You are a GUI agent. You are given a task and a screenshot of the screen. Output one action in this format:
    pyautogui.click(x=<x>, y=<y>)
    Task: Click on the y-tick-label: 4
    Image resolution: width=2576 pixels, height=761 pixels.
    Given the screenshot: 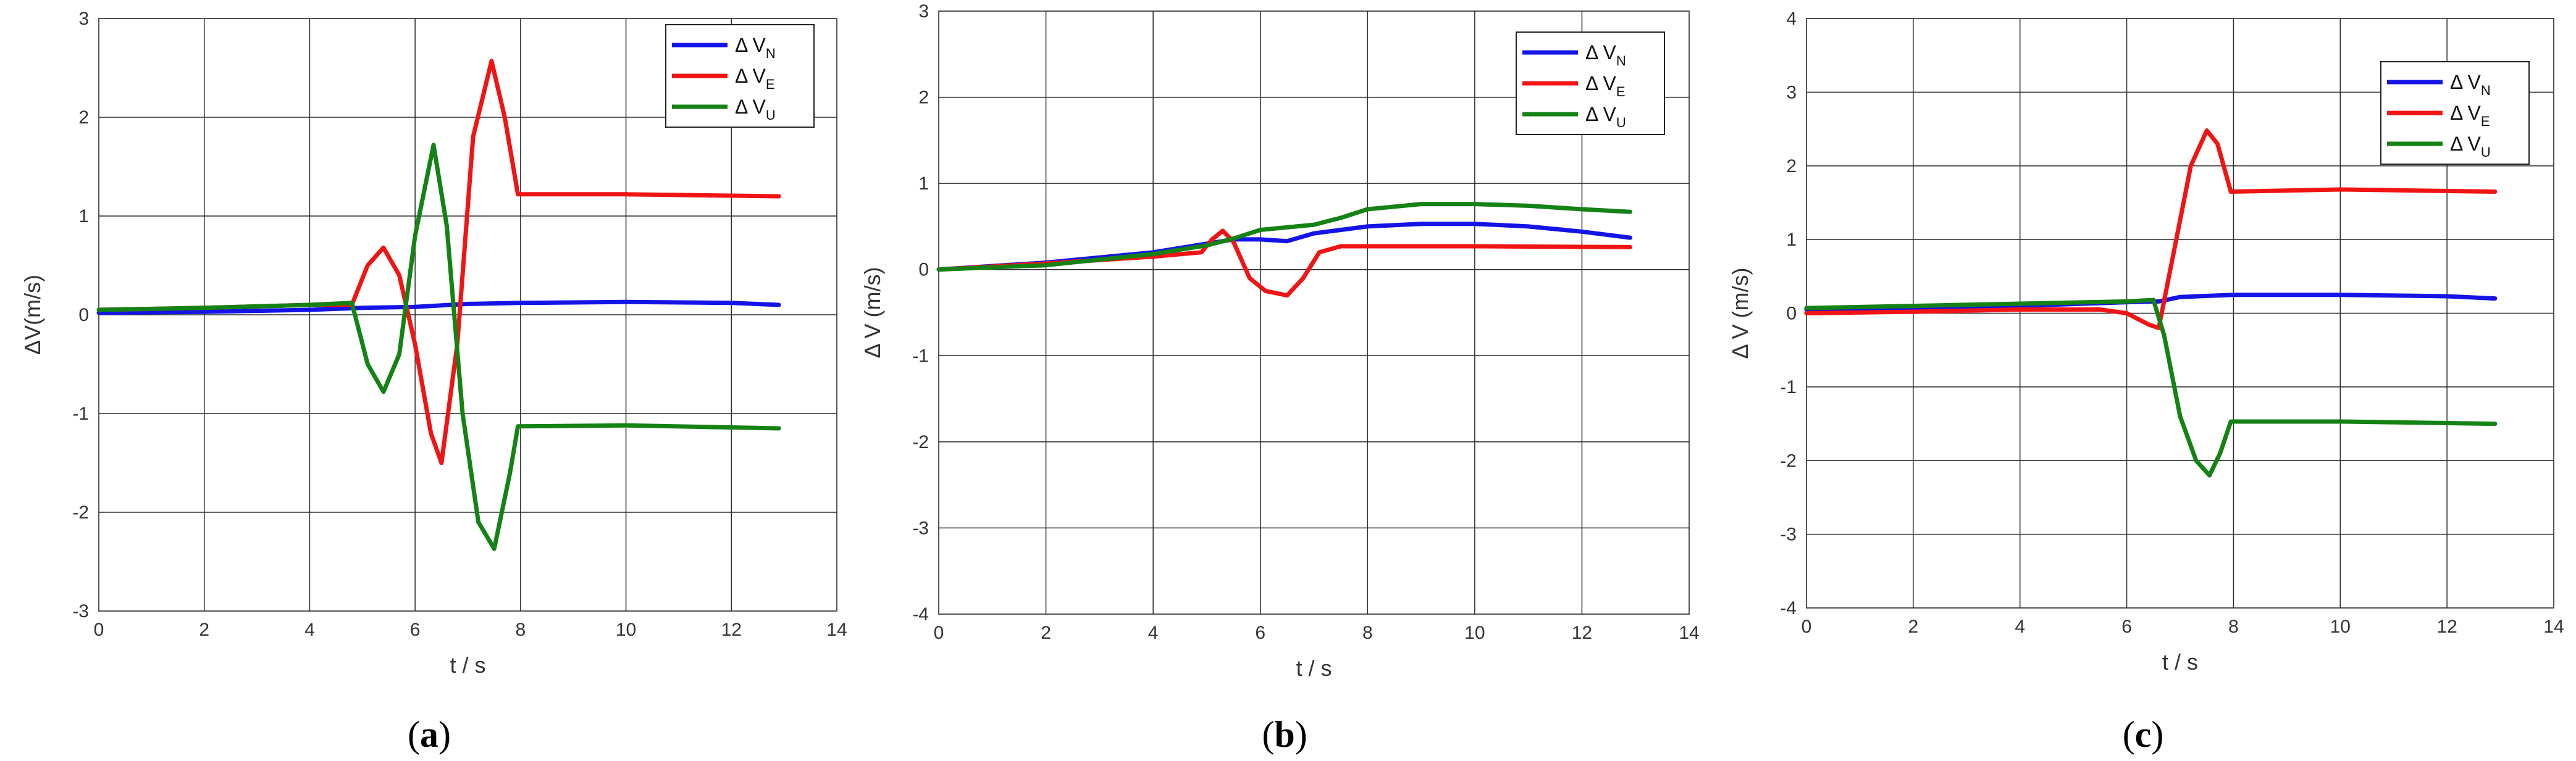 What is the action you would take?
    pyautogui.click(x=1791, y=19)
    